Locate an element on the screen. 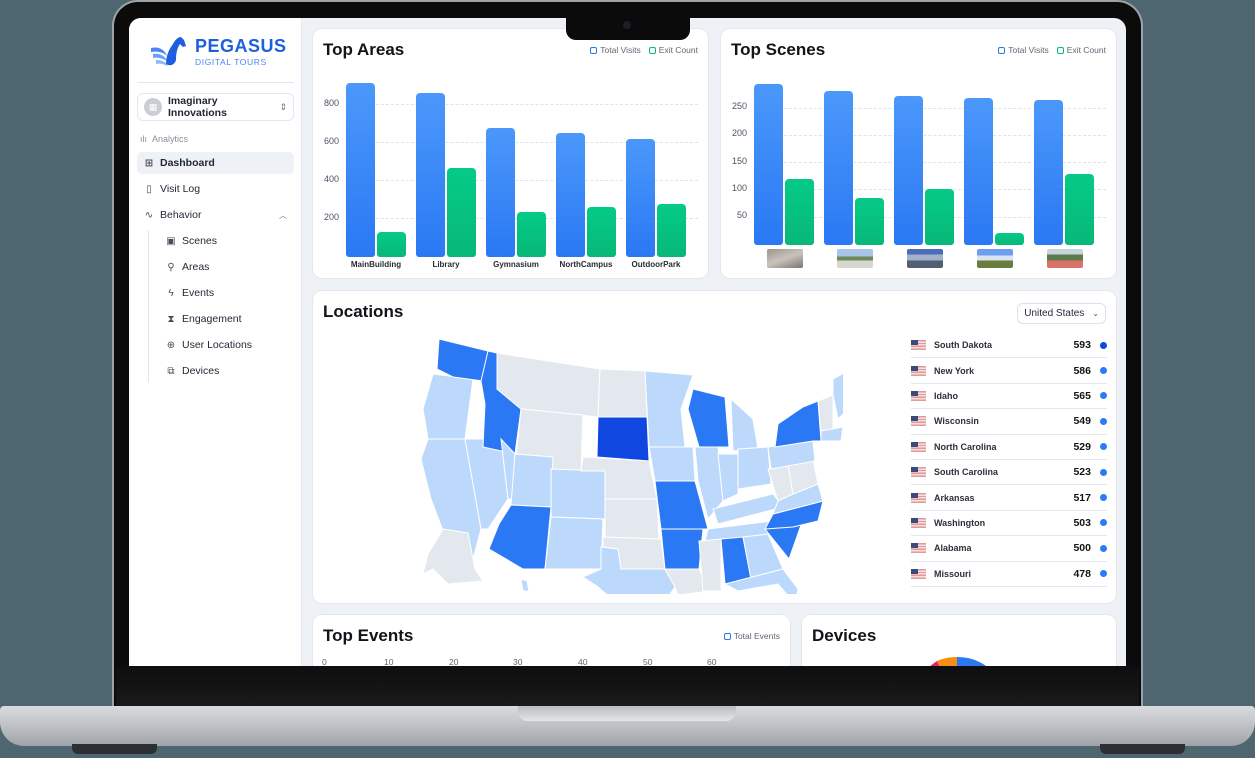 Image resolution: width=1255 pixels, height=758 pixels. sidebar-item-devices: ⧉ Devices is located at coordinates (193, 371).